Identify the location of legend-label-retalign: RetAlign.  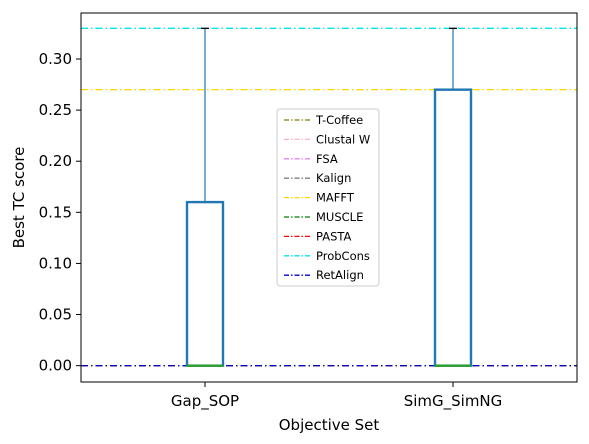
(340, 275).